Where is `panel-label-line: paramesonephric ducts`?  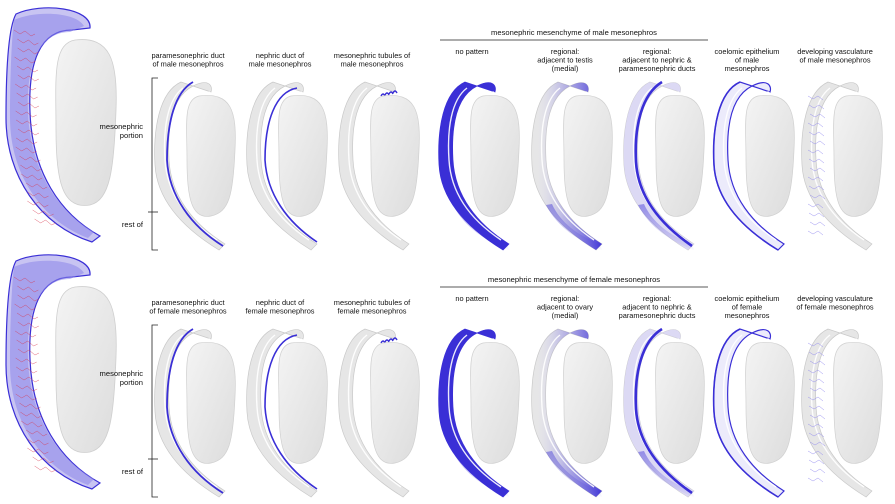 panel-label-line: paramesonephric ducts is located at coordinates (657, 315).